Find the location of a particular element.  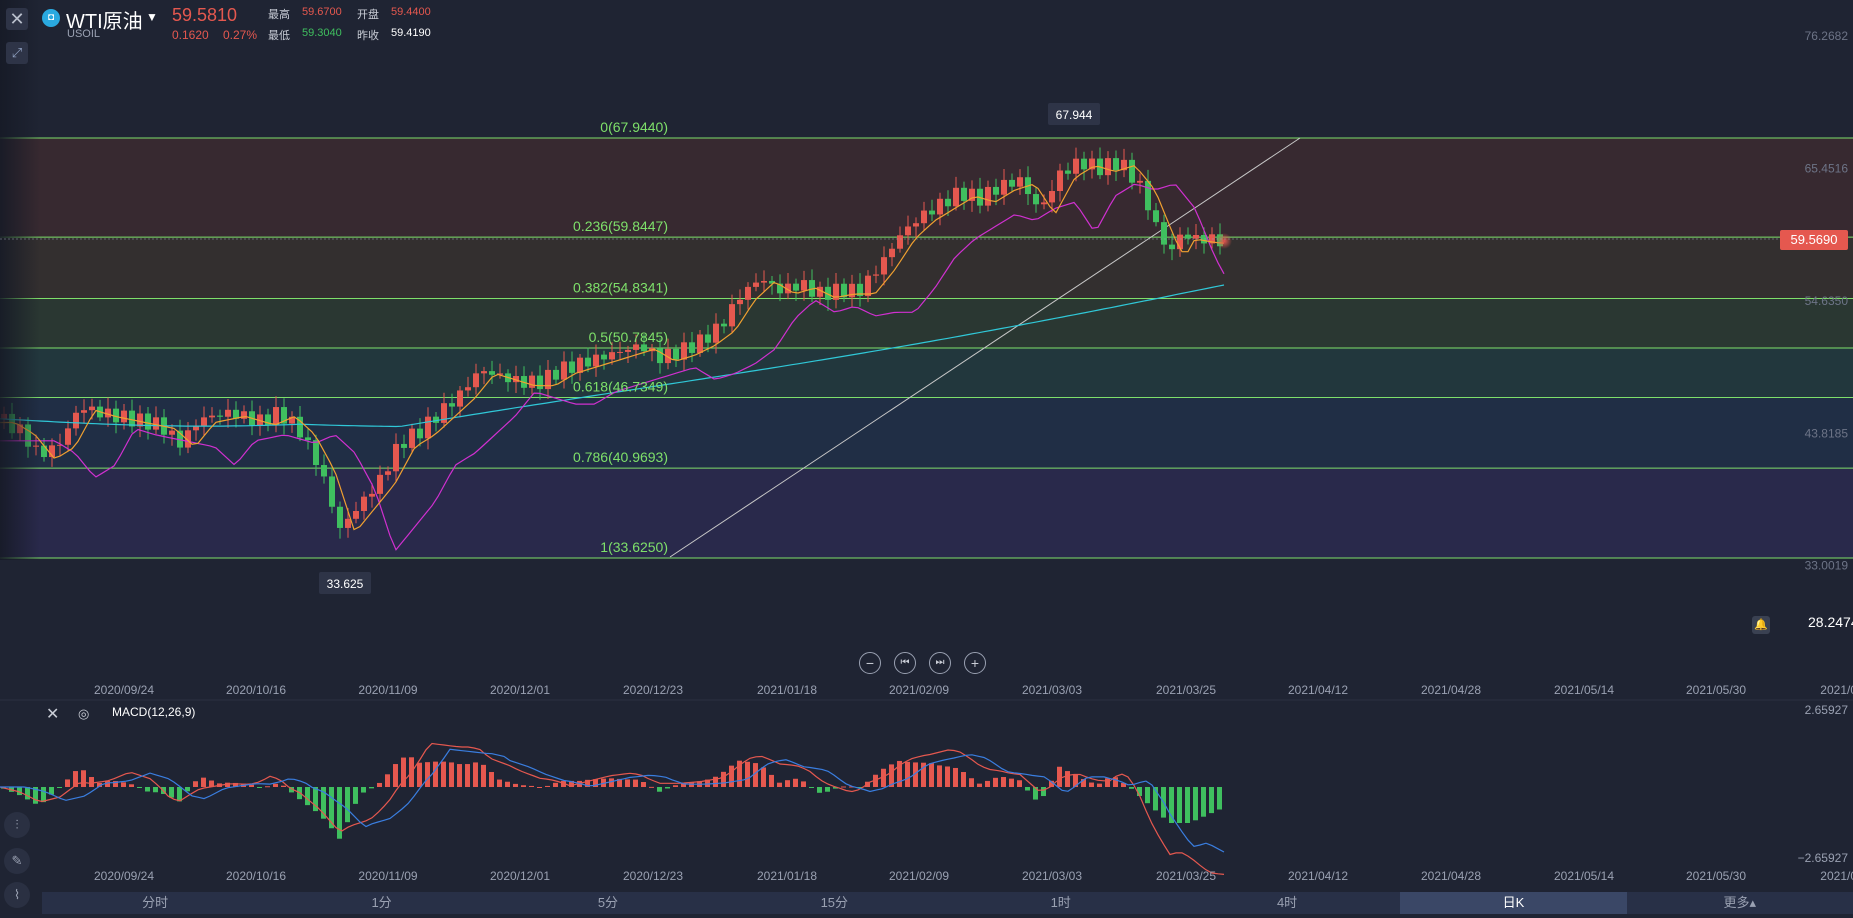

instrument-logo: ◘ is located at coordinates (51, 18).